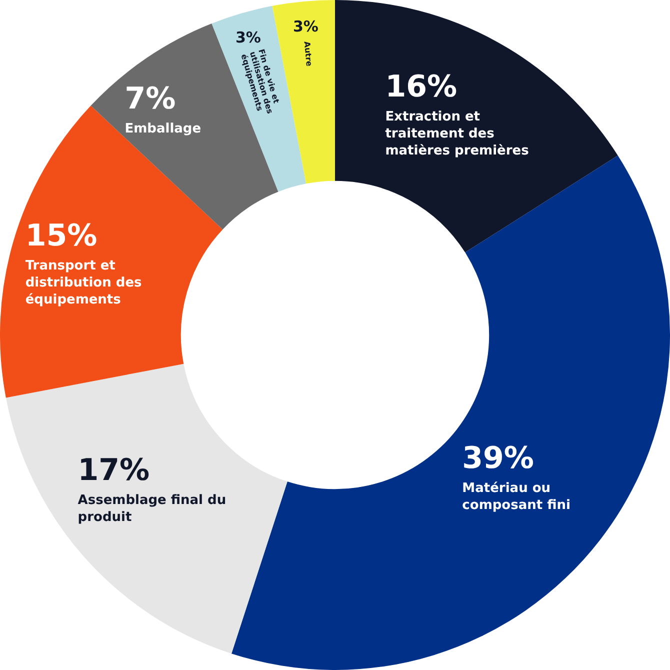  Describe the element at coordinates (308, 54) in the screenshot. I see `slice-label: Autre` at that location.